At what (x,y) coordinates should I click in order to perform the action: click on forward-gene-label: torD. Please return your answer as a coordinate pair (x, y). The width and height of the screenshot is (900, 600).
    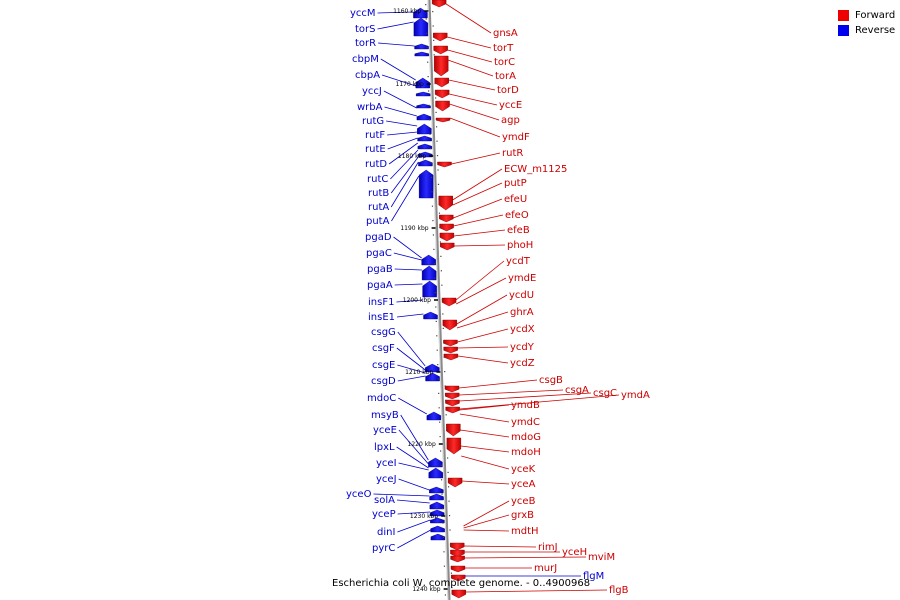
    Looking at the image, I should click on (508, 90).